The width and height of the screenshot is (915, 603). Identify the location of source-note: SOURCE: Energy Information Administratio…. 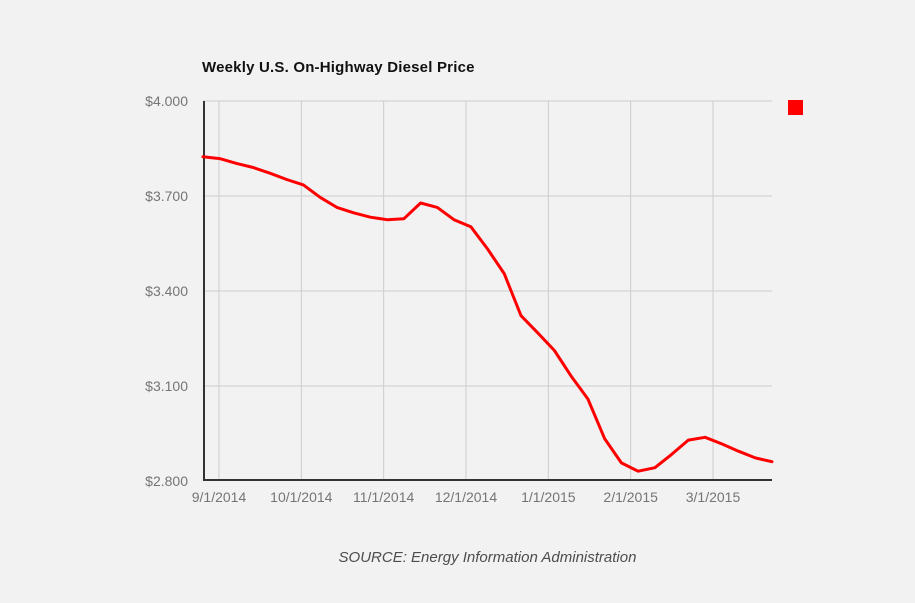
(487, 557).